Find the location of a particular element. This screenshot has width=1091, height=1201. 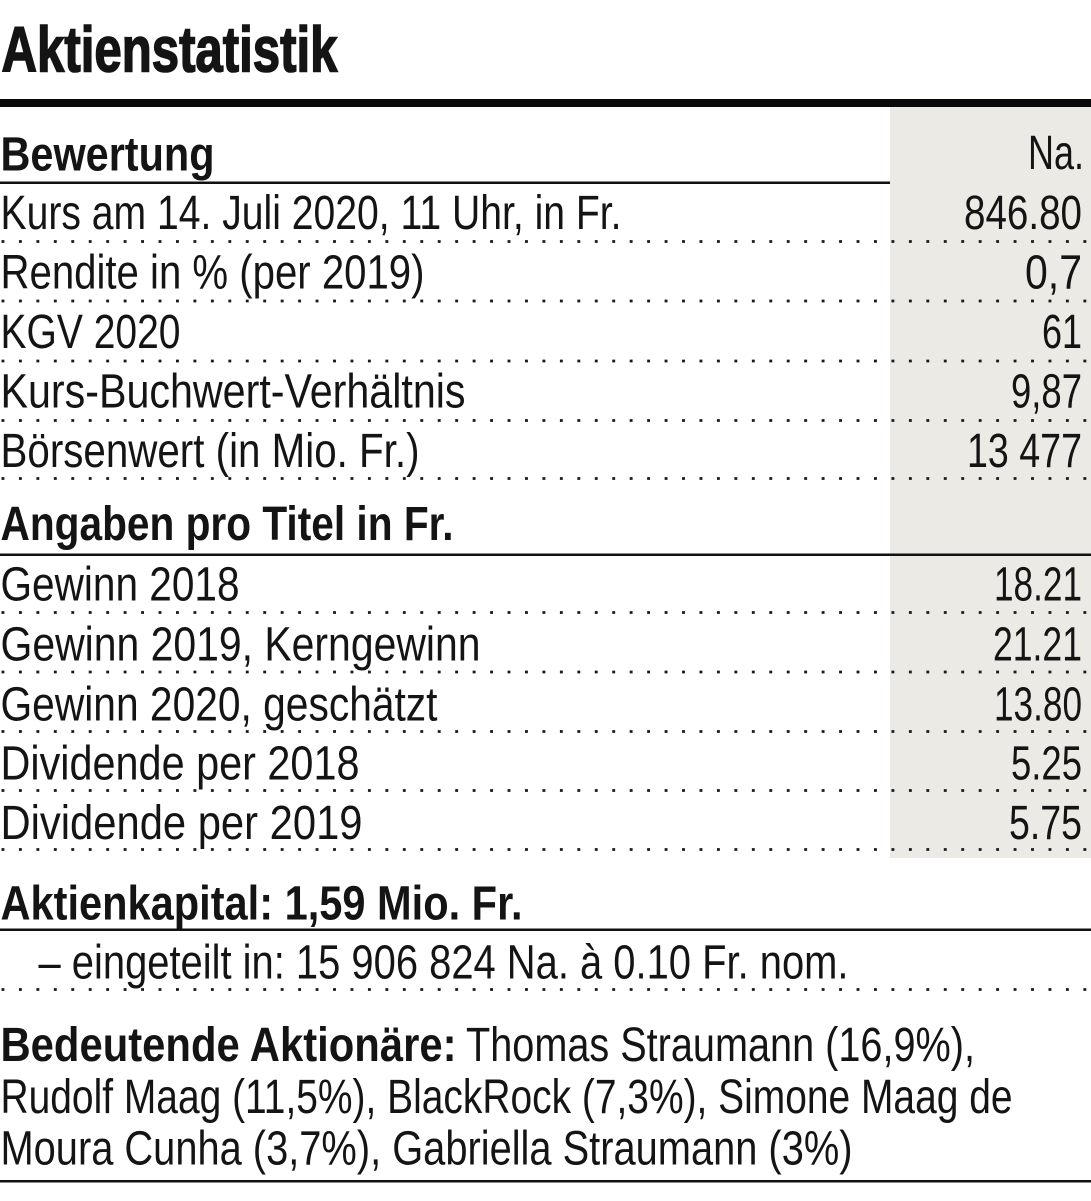

svg-text: Dividende per 2019 is located at coordinates (182, 823).